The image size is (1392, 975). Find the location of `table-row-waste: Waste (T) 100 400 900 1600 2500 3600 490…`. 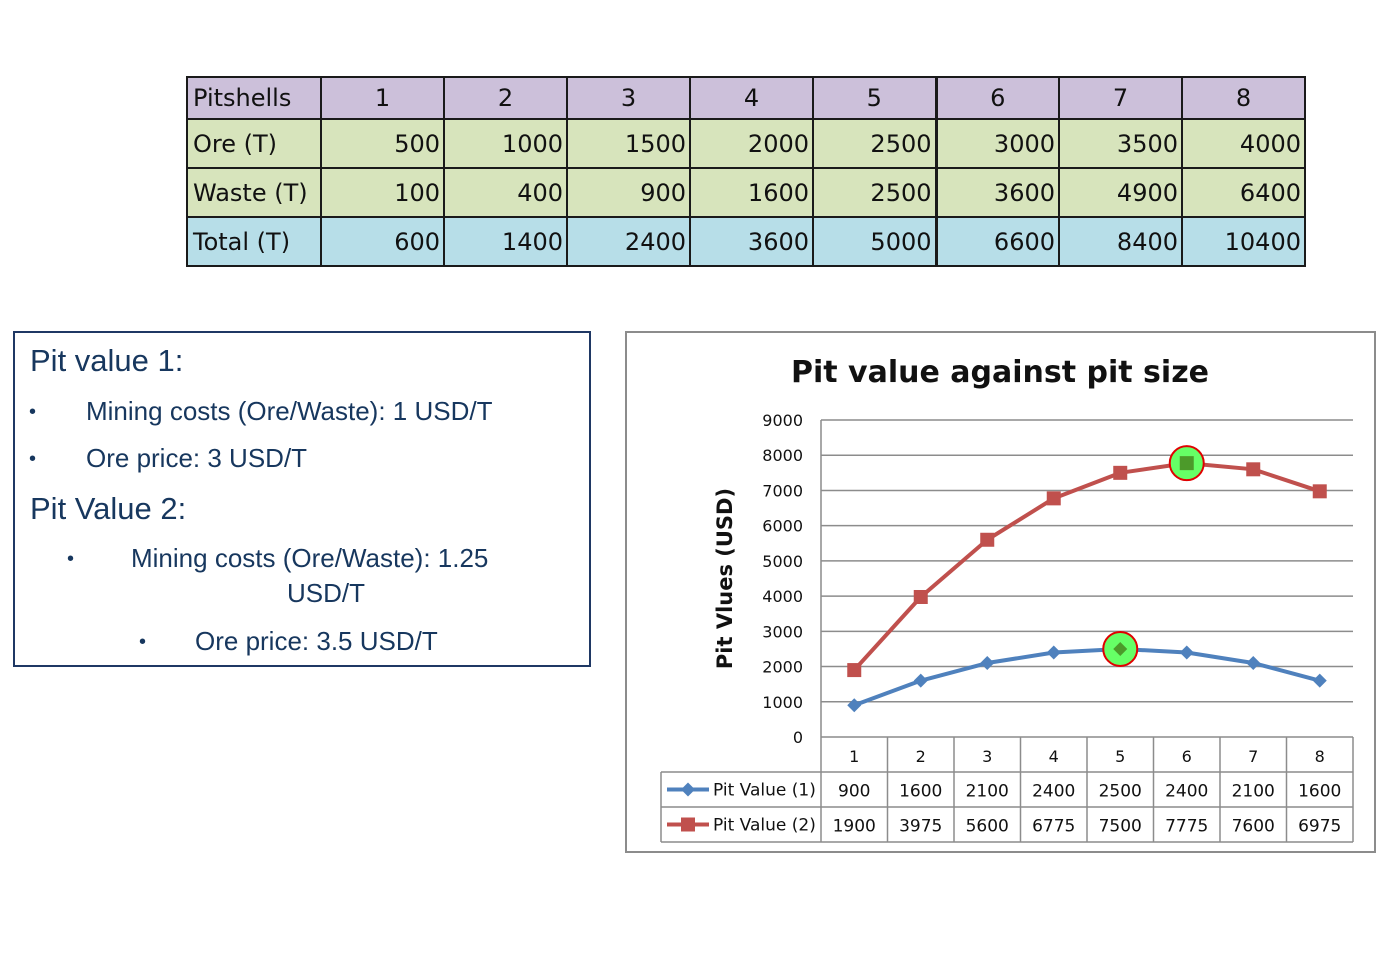

table-row-waste: Waste (T) 100 400 900 1600 2500 3600 490… is located at coordinates (746, 192).